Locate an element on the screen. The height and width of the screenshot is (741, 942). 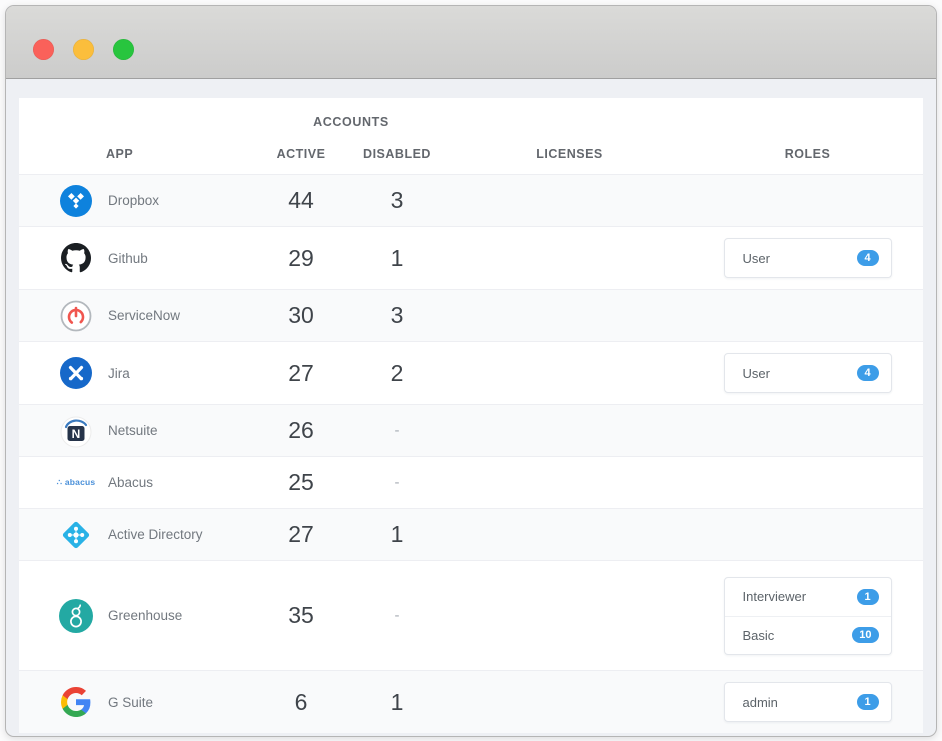
traffic-lights is located at coordinates (83, 49).